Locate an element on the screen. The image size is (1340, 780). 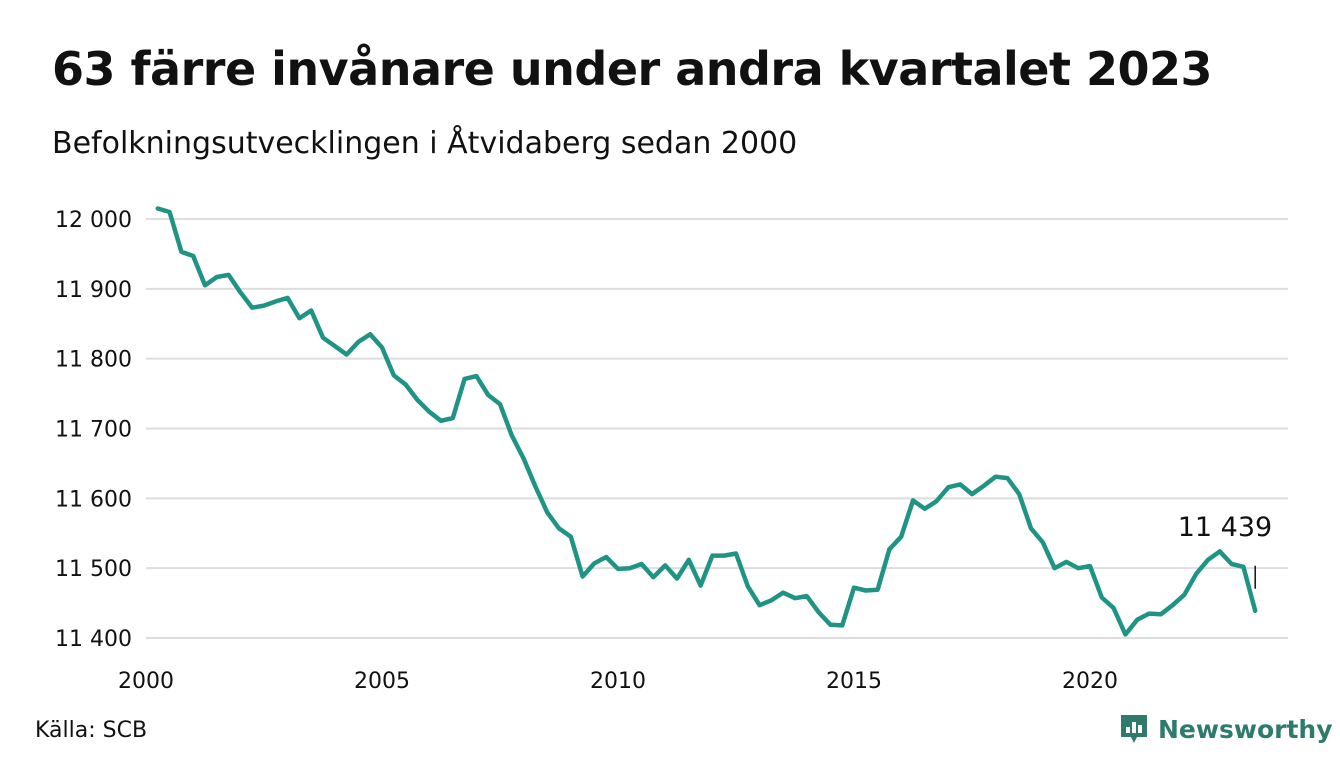
x-tick-label: 2010 is located at coordinates (618, 681).